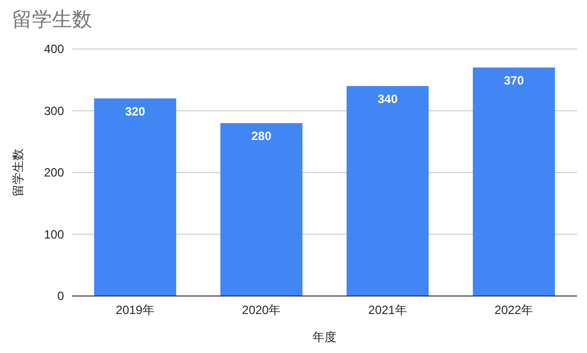 This screenshot has height=353, width=587. I want to click on x-tick-label: 2021年, so click(387, 310).